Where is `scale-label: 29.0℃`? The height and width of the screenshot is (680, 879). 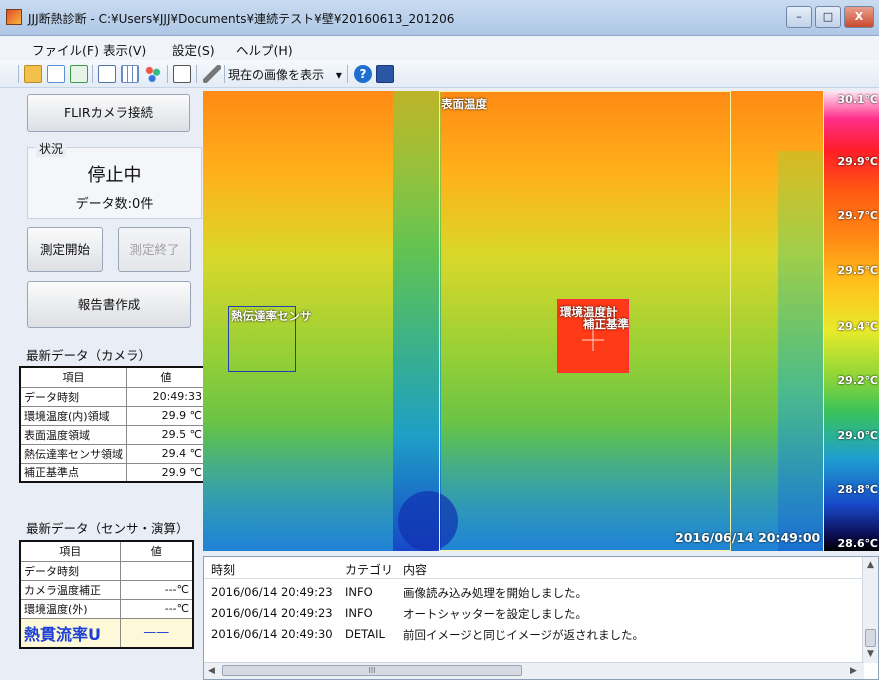 scale-label: 29.0℃ is located at coordinates (857, 435).